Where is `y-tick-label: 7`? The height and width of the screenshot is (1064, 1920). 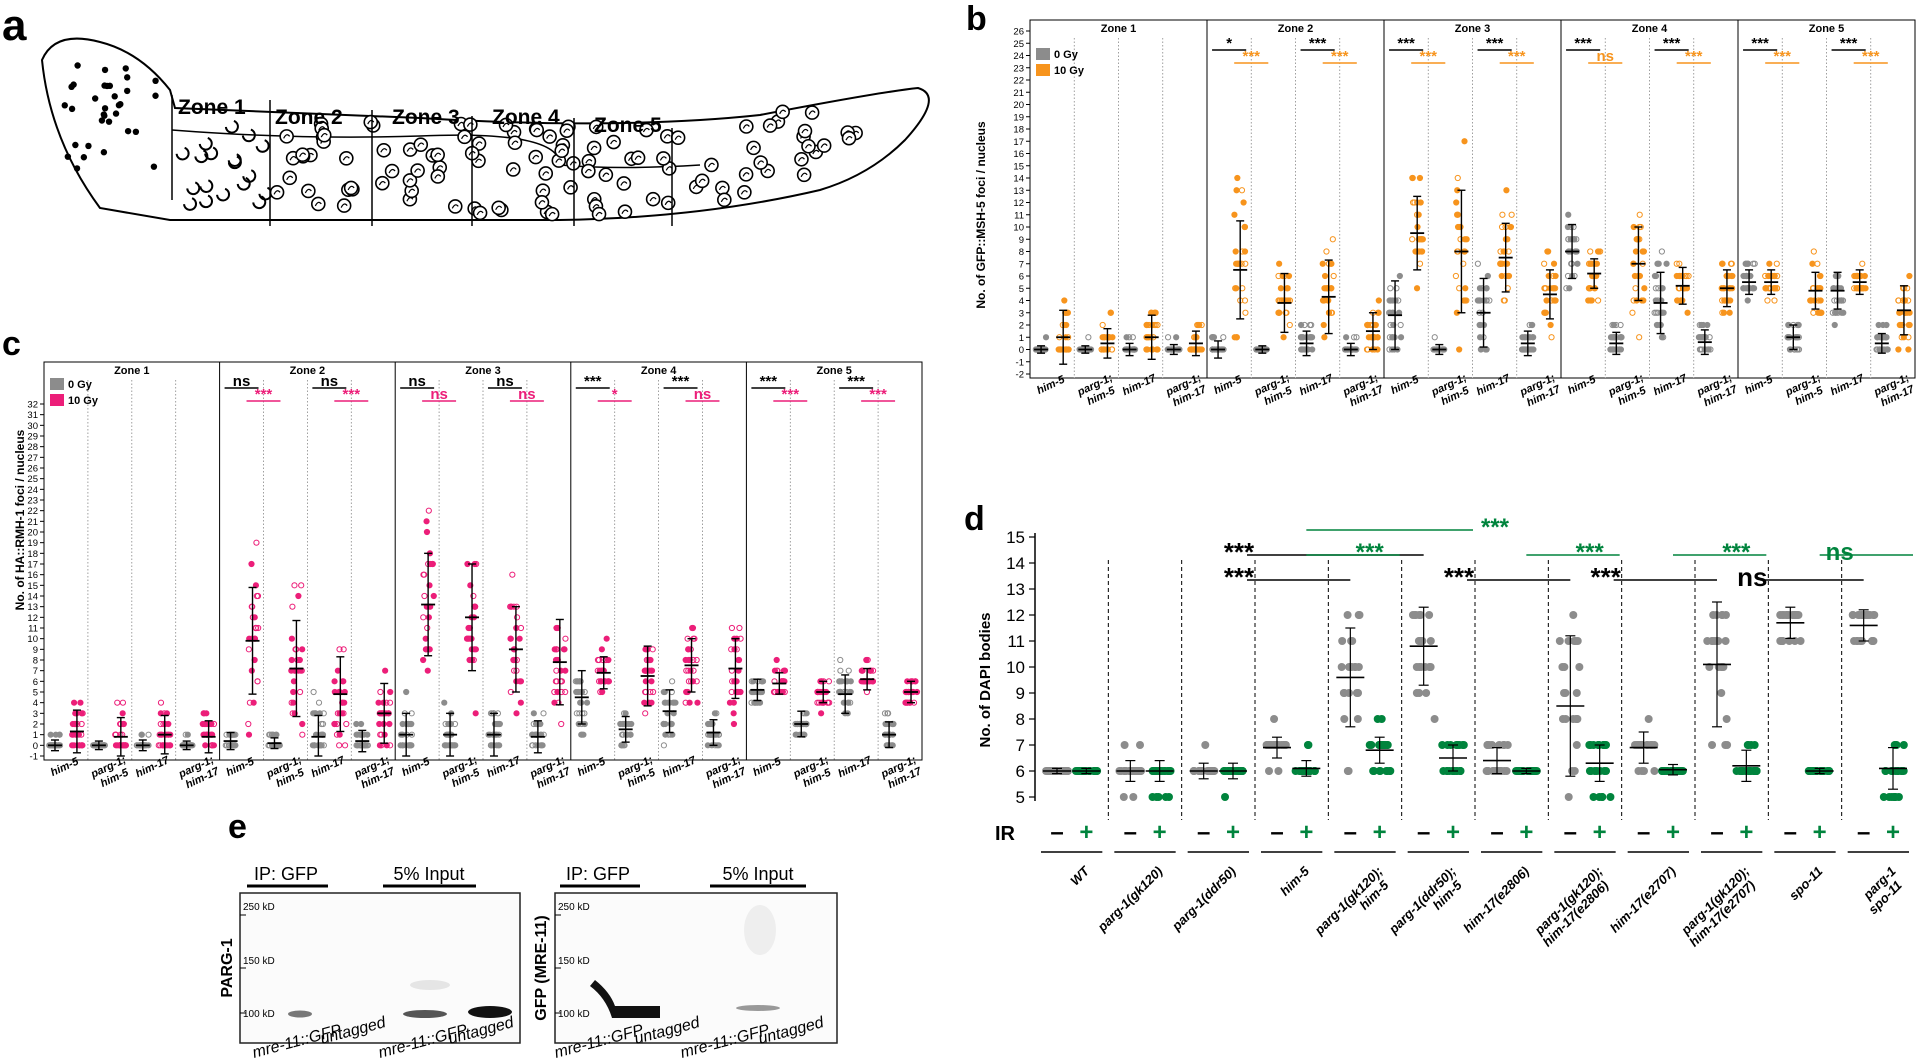 y-tick-label: 7 is located at coordinates (35, 671).